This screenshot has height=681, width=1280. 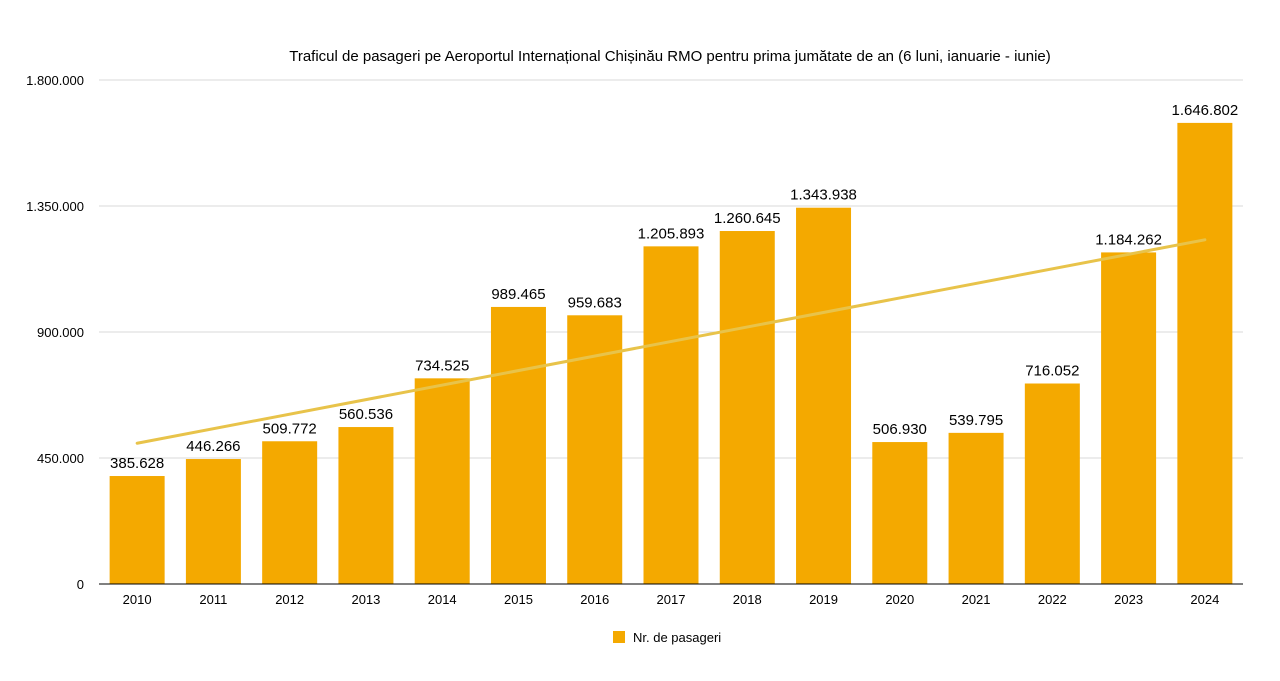 I want to click on x-tick-label: 2021, so click(x=976, y=599).